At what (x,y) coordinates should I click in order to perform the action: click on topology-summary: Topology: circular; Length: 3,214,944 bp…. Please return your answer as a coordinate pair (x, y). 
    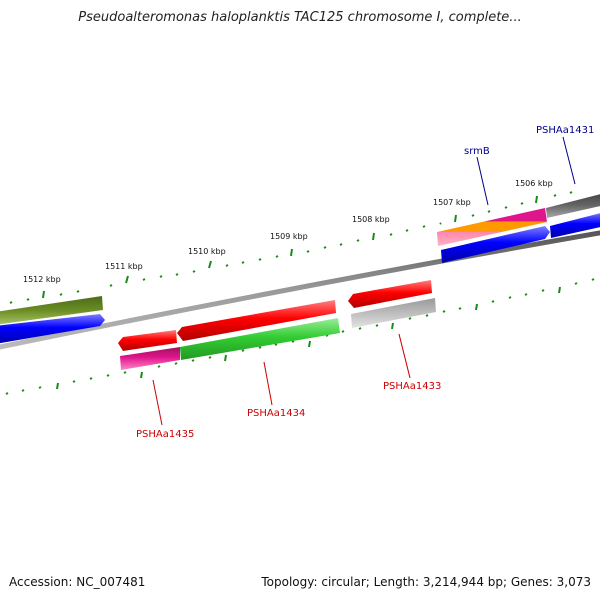
    Looking at the image, I should click on (426, 582).